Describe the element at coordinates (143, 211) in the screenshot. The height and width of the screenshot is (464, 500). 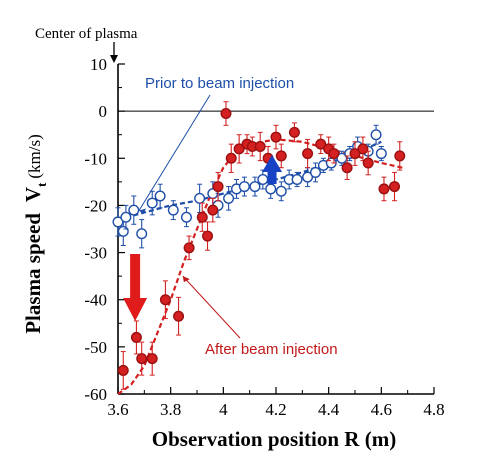
I see `prior-pointer-head-icon` at that location.